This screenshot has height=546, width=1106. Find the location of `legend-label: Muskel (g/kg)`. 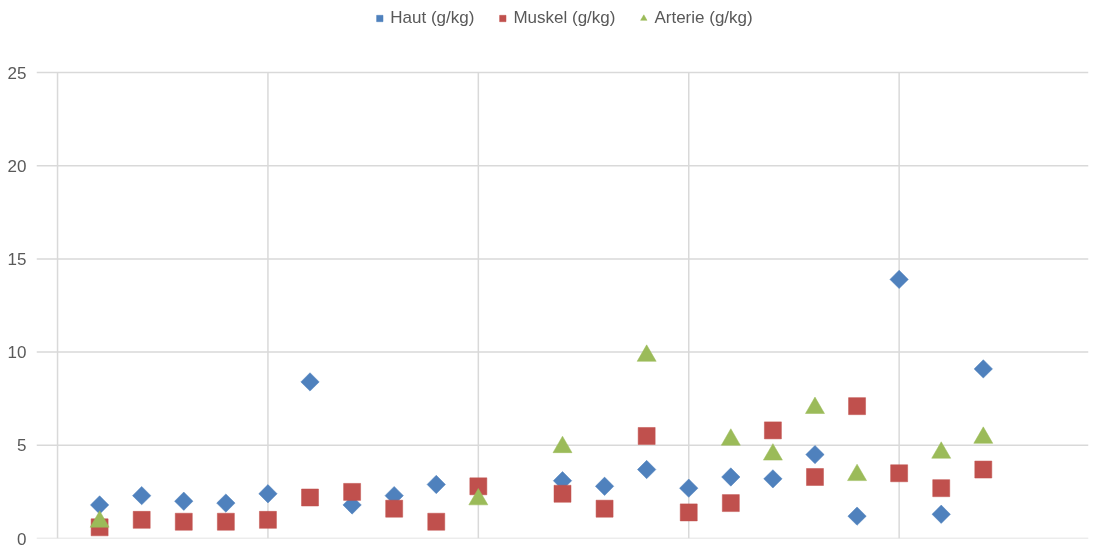

legend-label: Muskel (g/kg) is located at coordinates (564, 18).